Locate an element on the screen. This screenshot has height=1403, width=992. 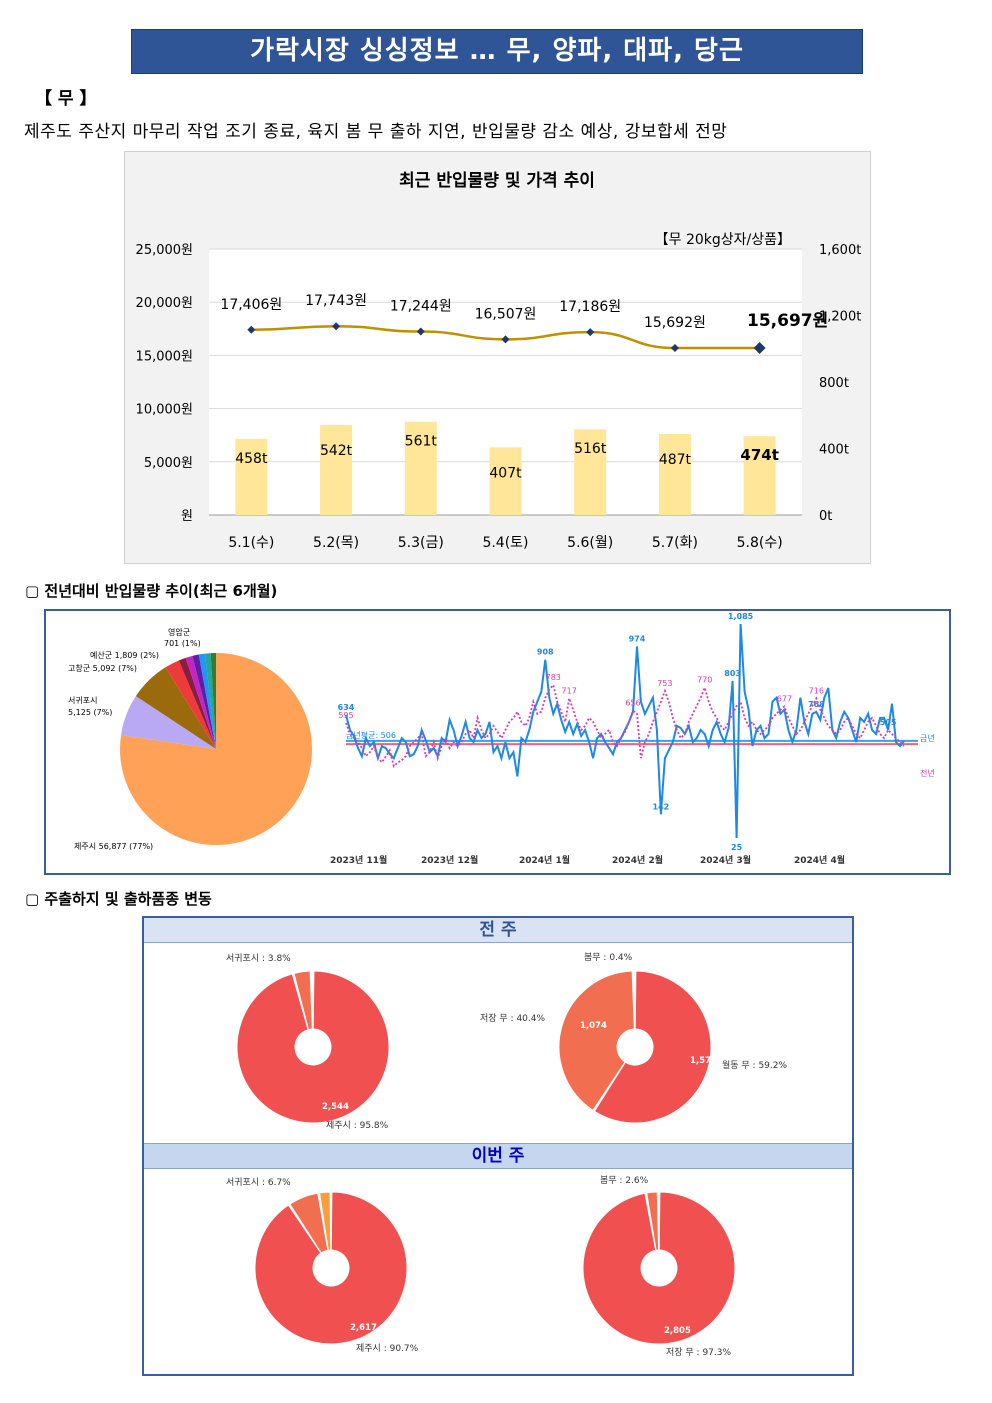
y-left-tick: 15,000원 is located at coordinates (164, 356).